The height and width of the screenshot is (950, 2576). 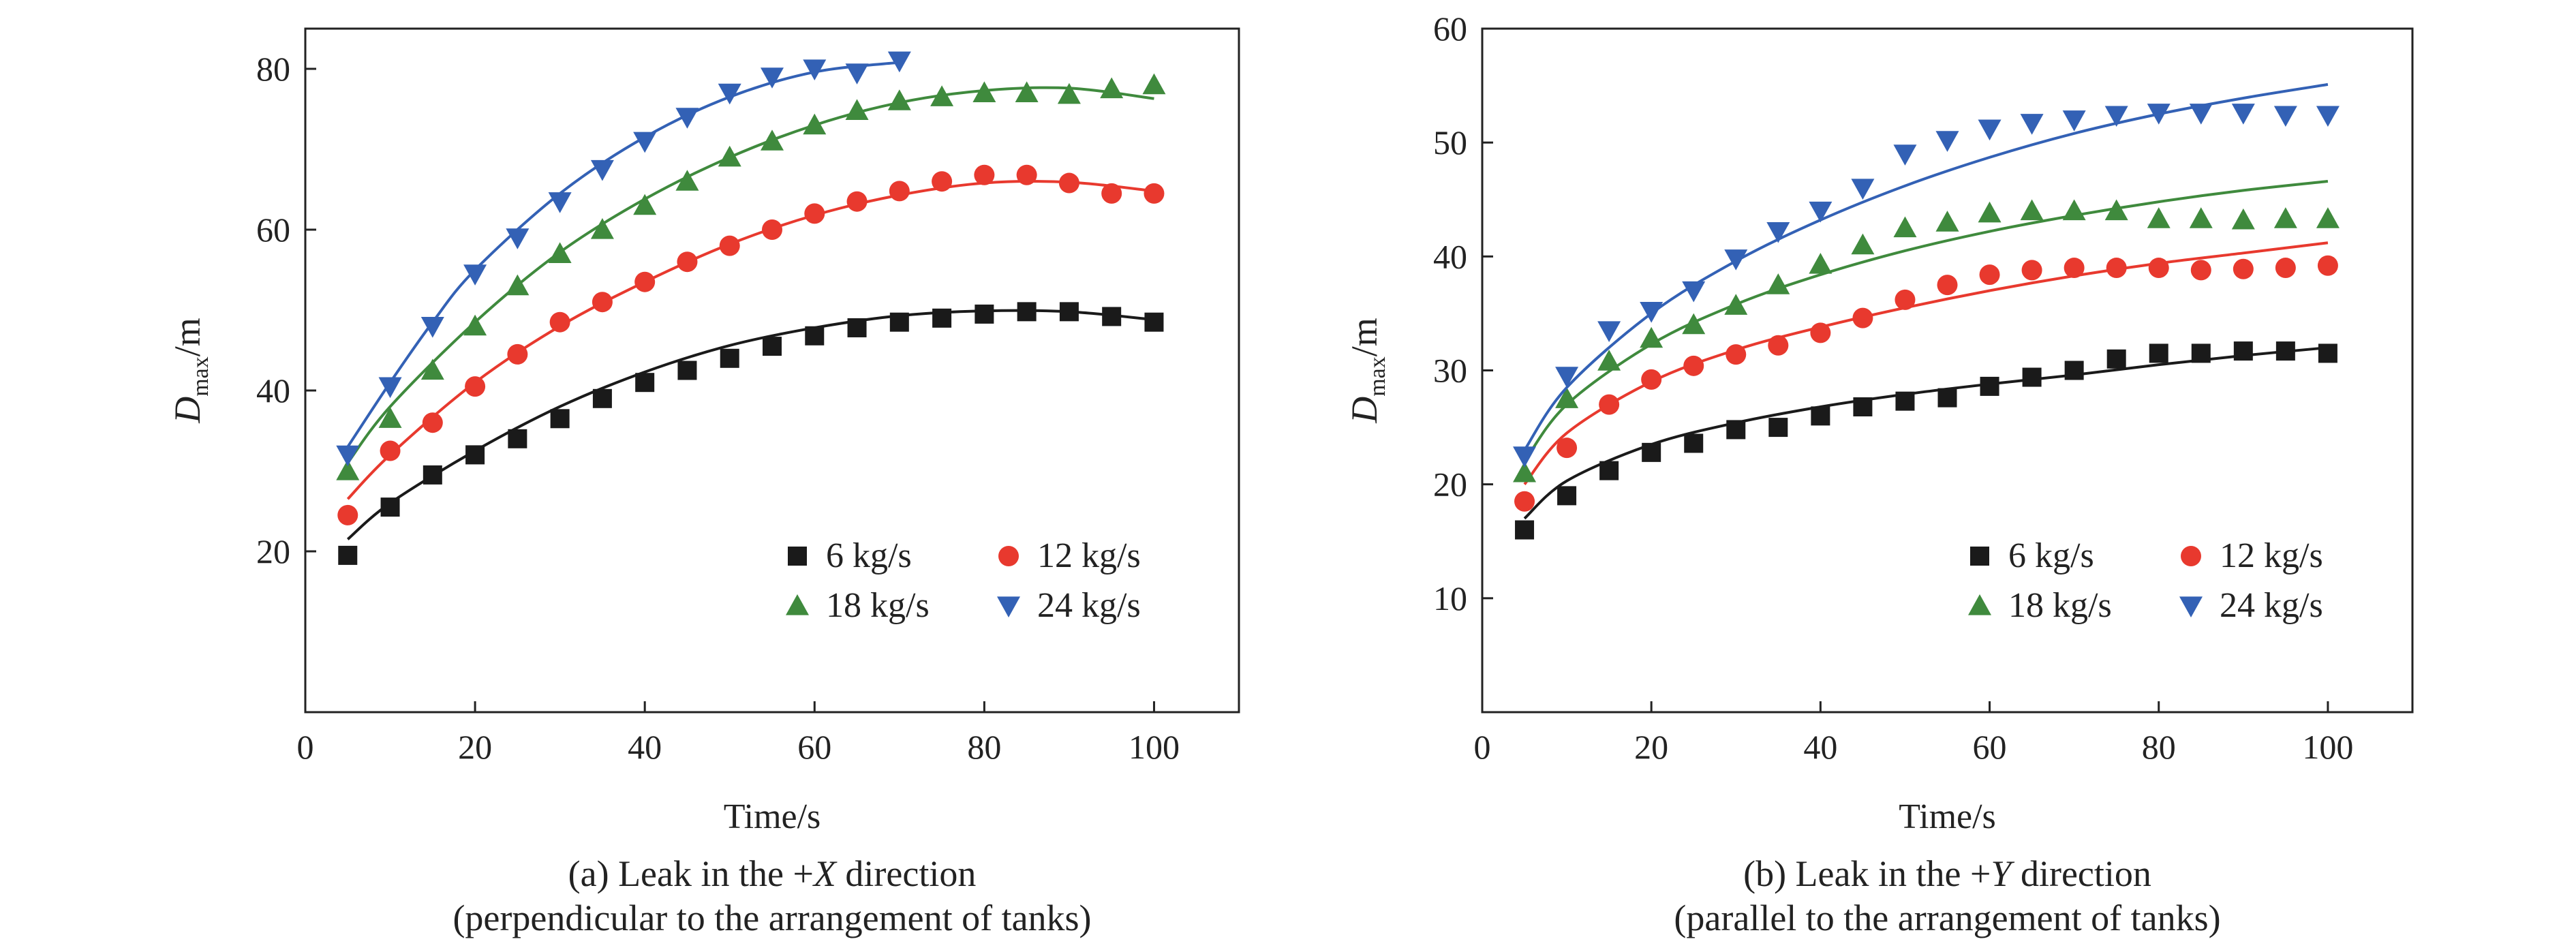 I want to click on x-tick-label: 80, so click(x=2159, y=747).